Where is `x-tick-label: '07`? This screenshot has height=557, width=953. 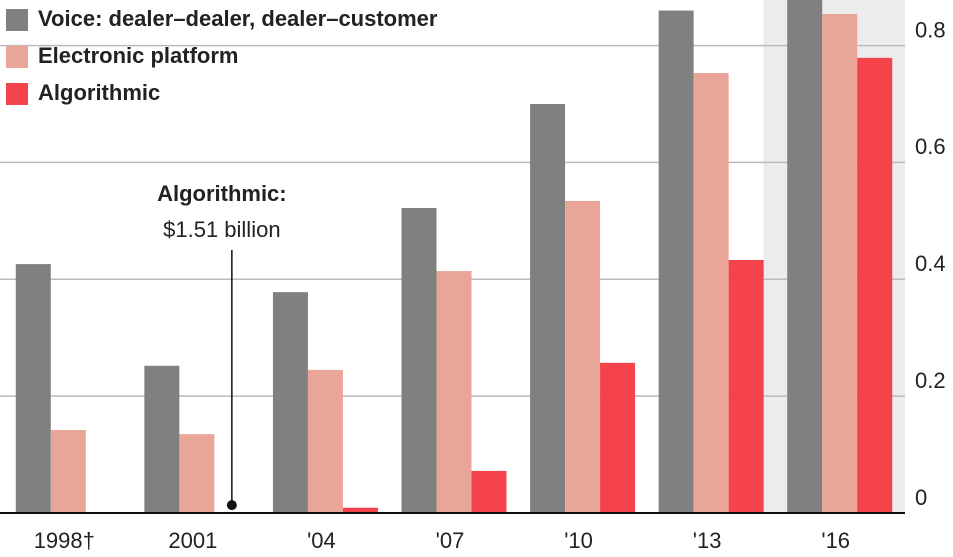 x-tick-label: '07 is located at coordinates (450, 540).